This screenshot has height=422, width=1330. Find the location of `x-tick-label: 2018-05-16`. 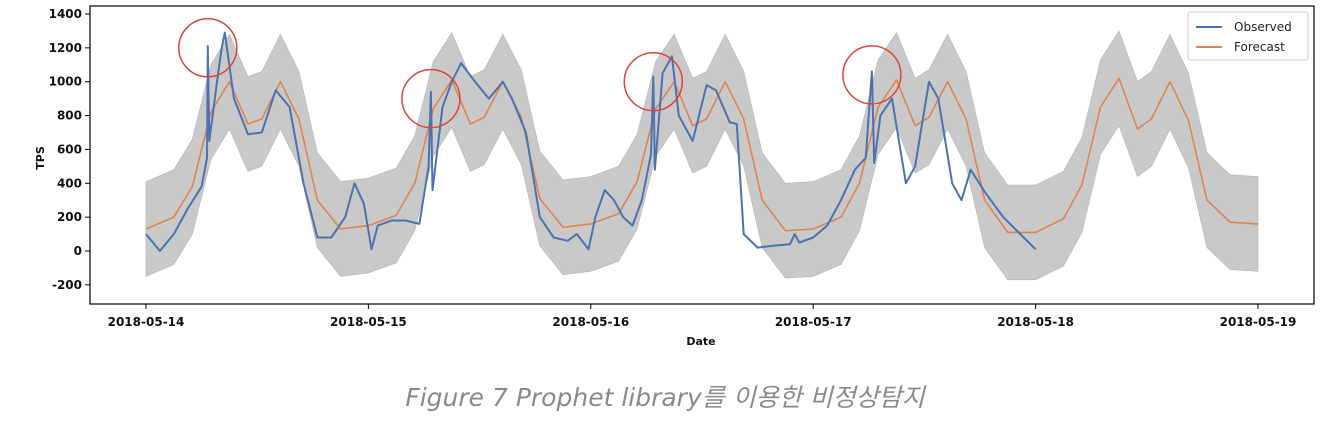

x-tick-label: 2018-05-16 is located at coordinates (590, 322).